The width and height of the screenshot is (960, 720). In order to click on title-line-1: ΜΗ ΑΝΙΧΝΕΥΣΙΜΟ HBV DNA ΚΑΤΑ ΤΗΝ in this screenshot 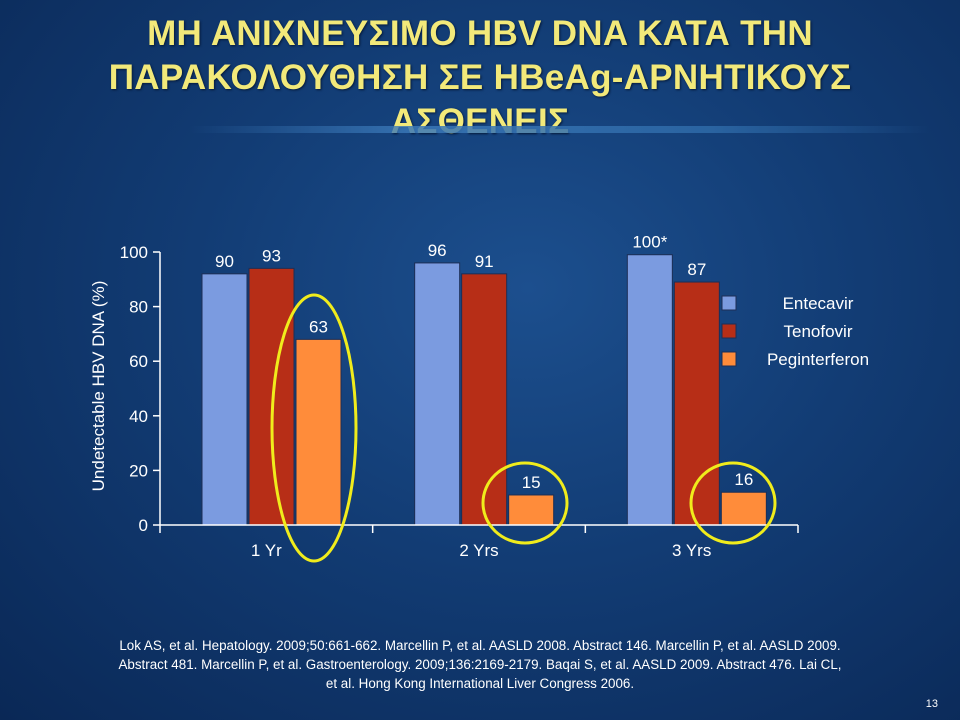, I will do `click(480, 33)`.